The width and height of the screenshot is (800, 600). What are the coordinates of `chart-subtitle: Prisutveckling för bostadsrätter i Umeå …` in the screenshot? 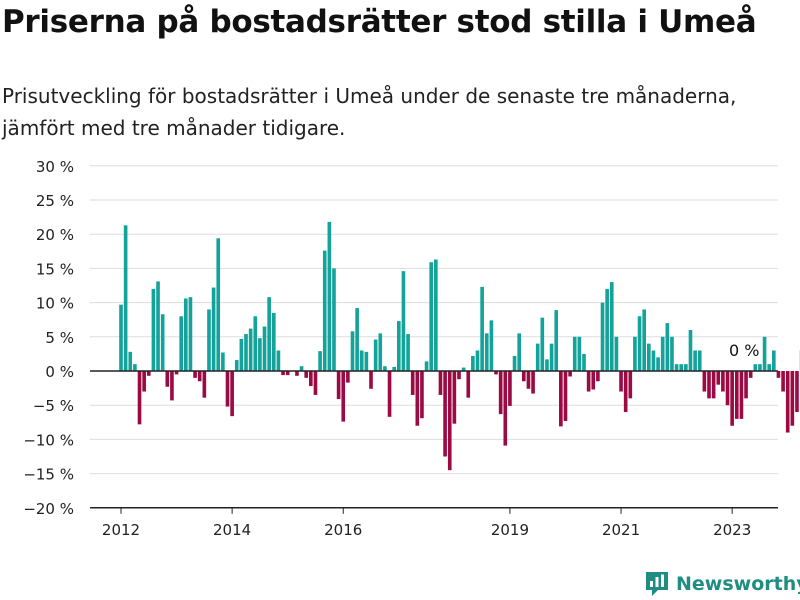 It's located at (369, 112).